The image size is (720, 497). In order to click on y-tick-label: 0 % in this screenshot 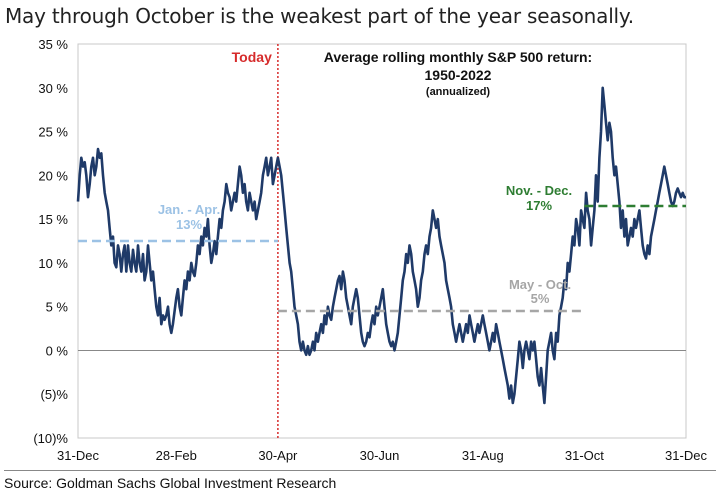, I will do `click(57, 350)`.